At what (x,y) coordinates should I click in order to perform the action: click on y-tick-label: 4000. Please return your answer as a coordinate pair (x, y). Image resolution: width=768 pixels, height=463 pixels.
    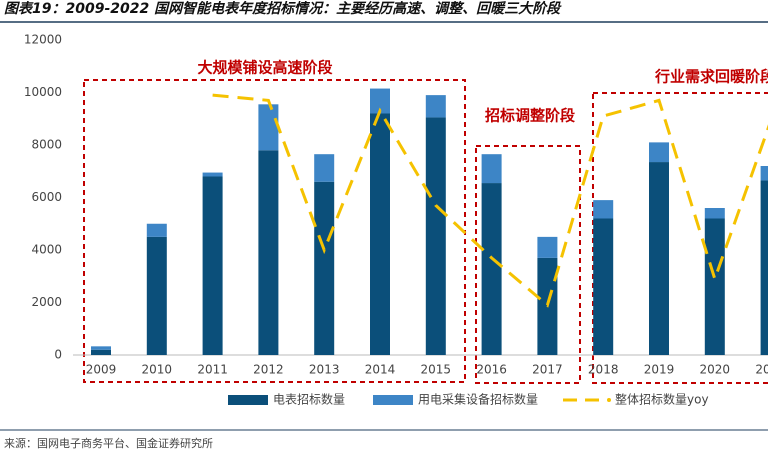
    Looking at the image, I should click on (46, 250).